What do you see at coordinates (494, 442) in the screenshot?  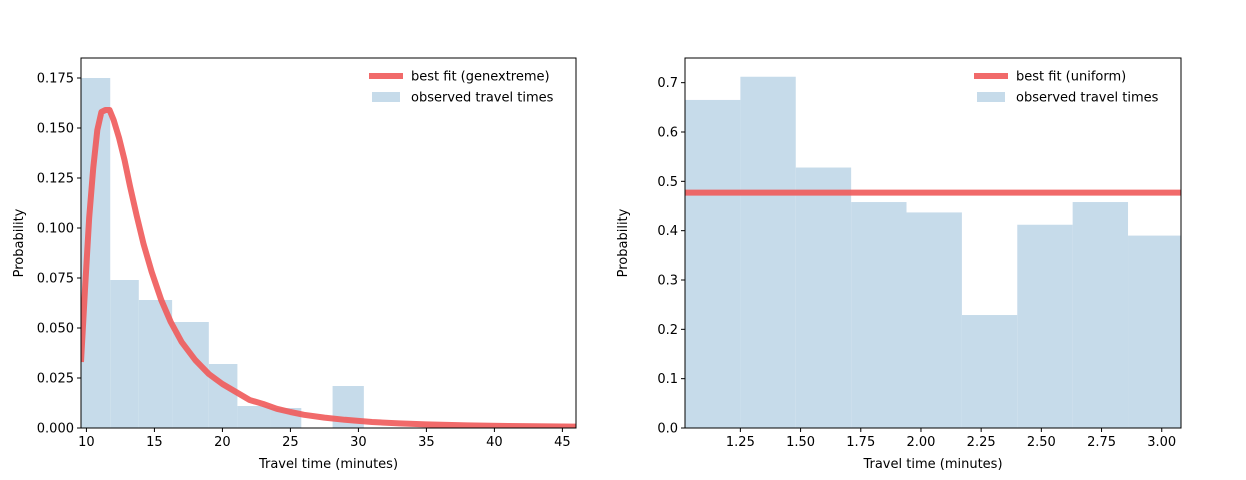 I see `x-tick-label: 40` at bounding box center [494, 442].